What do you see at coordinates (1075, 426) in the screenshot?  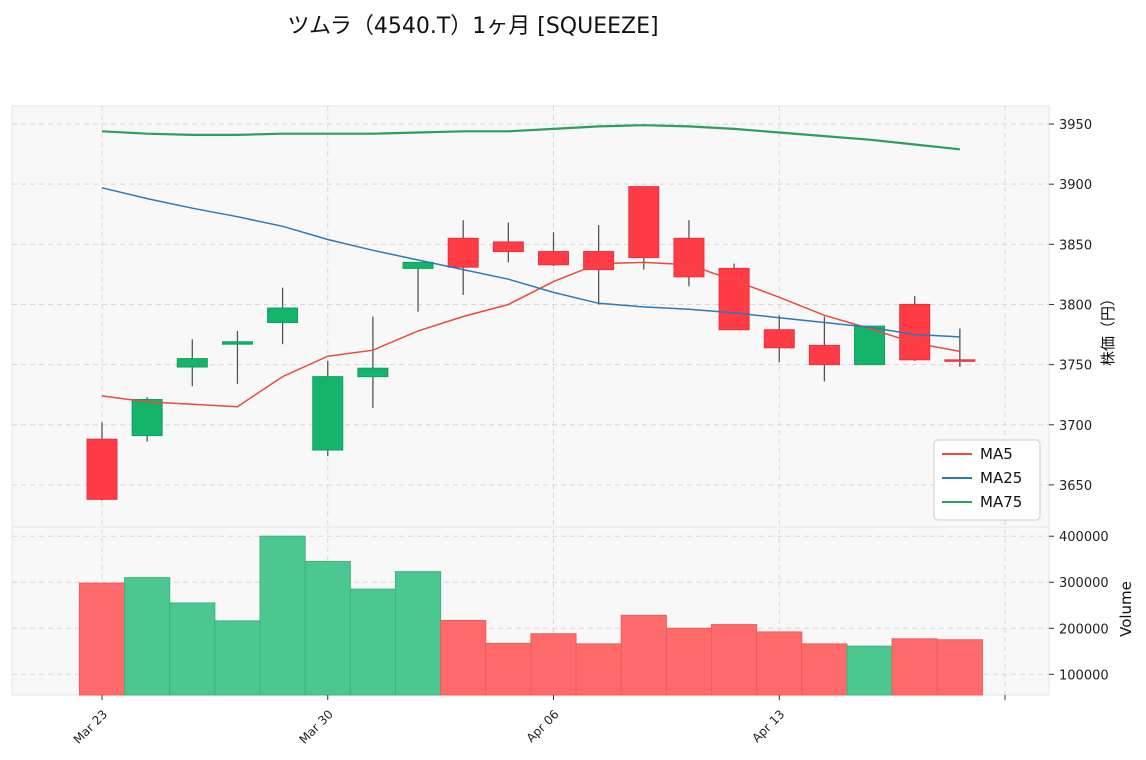 I see `price-tick-label: 3700` at bounding box center [1075, 426].